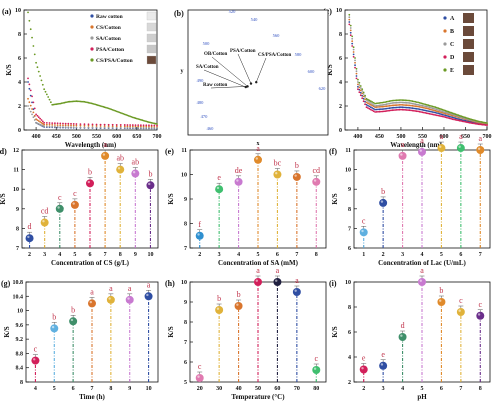 The height and width of the screenshot is (418, 500). What do you see at coordinates (215, 85) in the screenshot?
I see `cie-point-label: Raw cotton` at bounding box center [215, 85].